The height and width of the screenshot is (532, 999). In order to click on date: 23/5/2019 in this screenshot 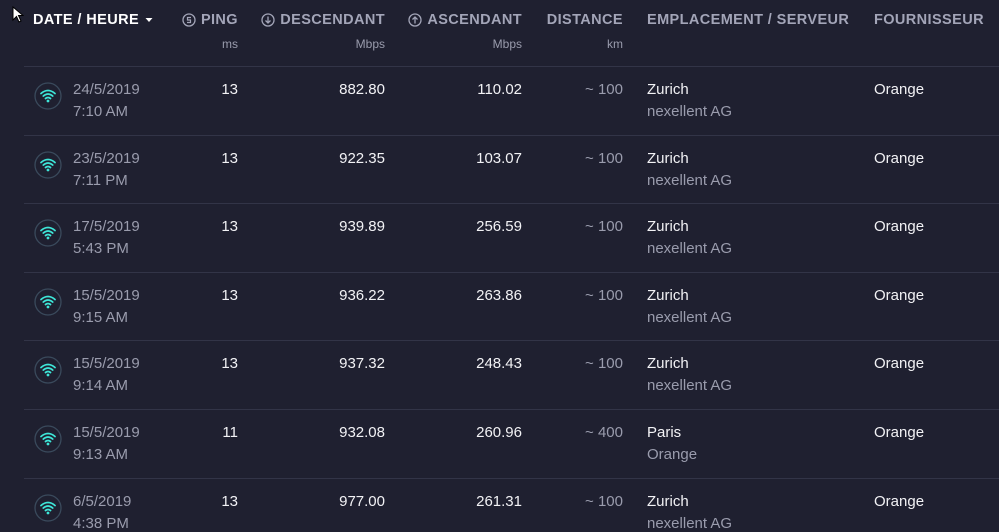, I will do `click(106, 158)`.